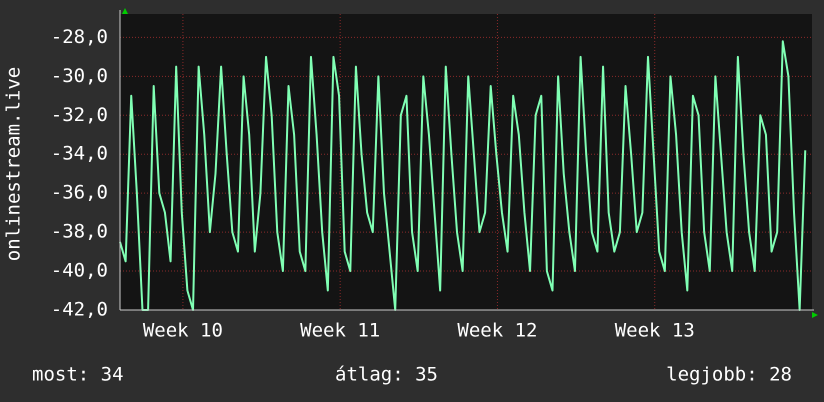 This screenshot has height=402, width=824. What do you see at coordinates (14, 164) in the screenshot?
I see `y-axis-label: onlinestream.live` at bounding box center [14, 164].